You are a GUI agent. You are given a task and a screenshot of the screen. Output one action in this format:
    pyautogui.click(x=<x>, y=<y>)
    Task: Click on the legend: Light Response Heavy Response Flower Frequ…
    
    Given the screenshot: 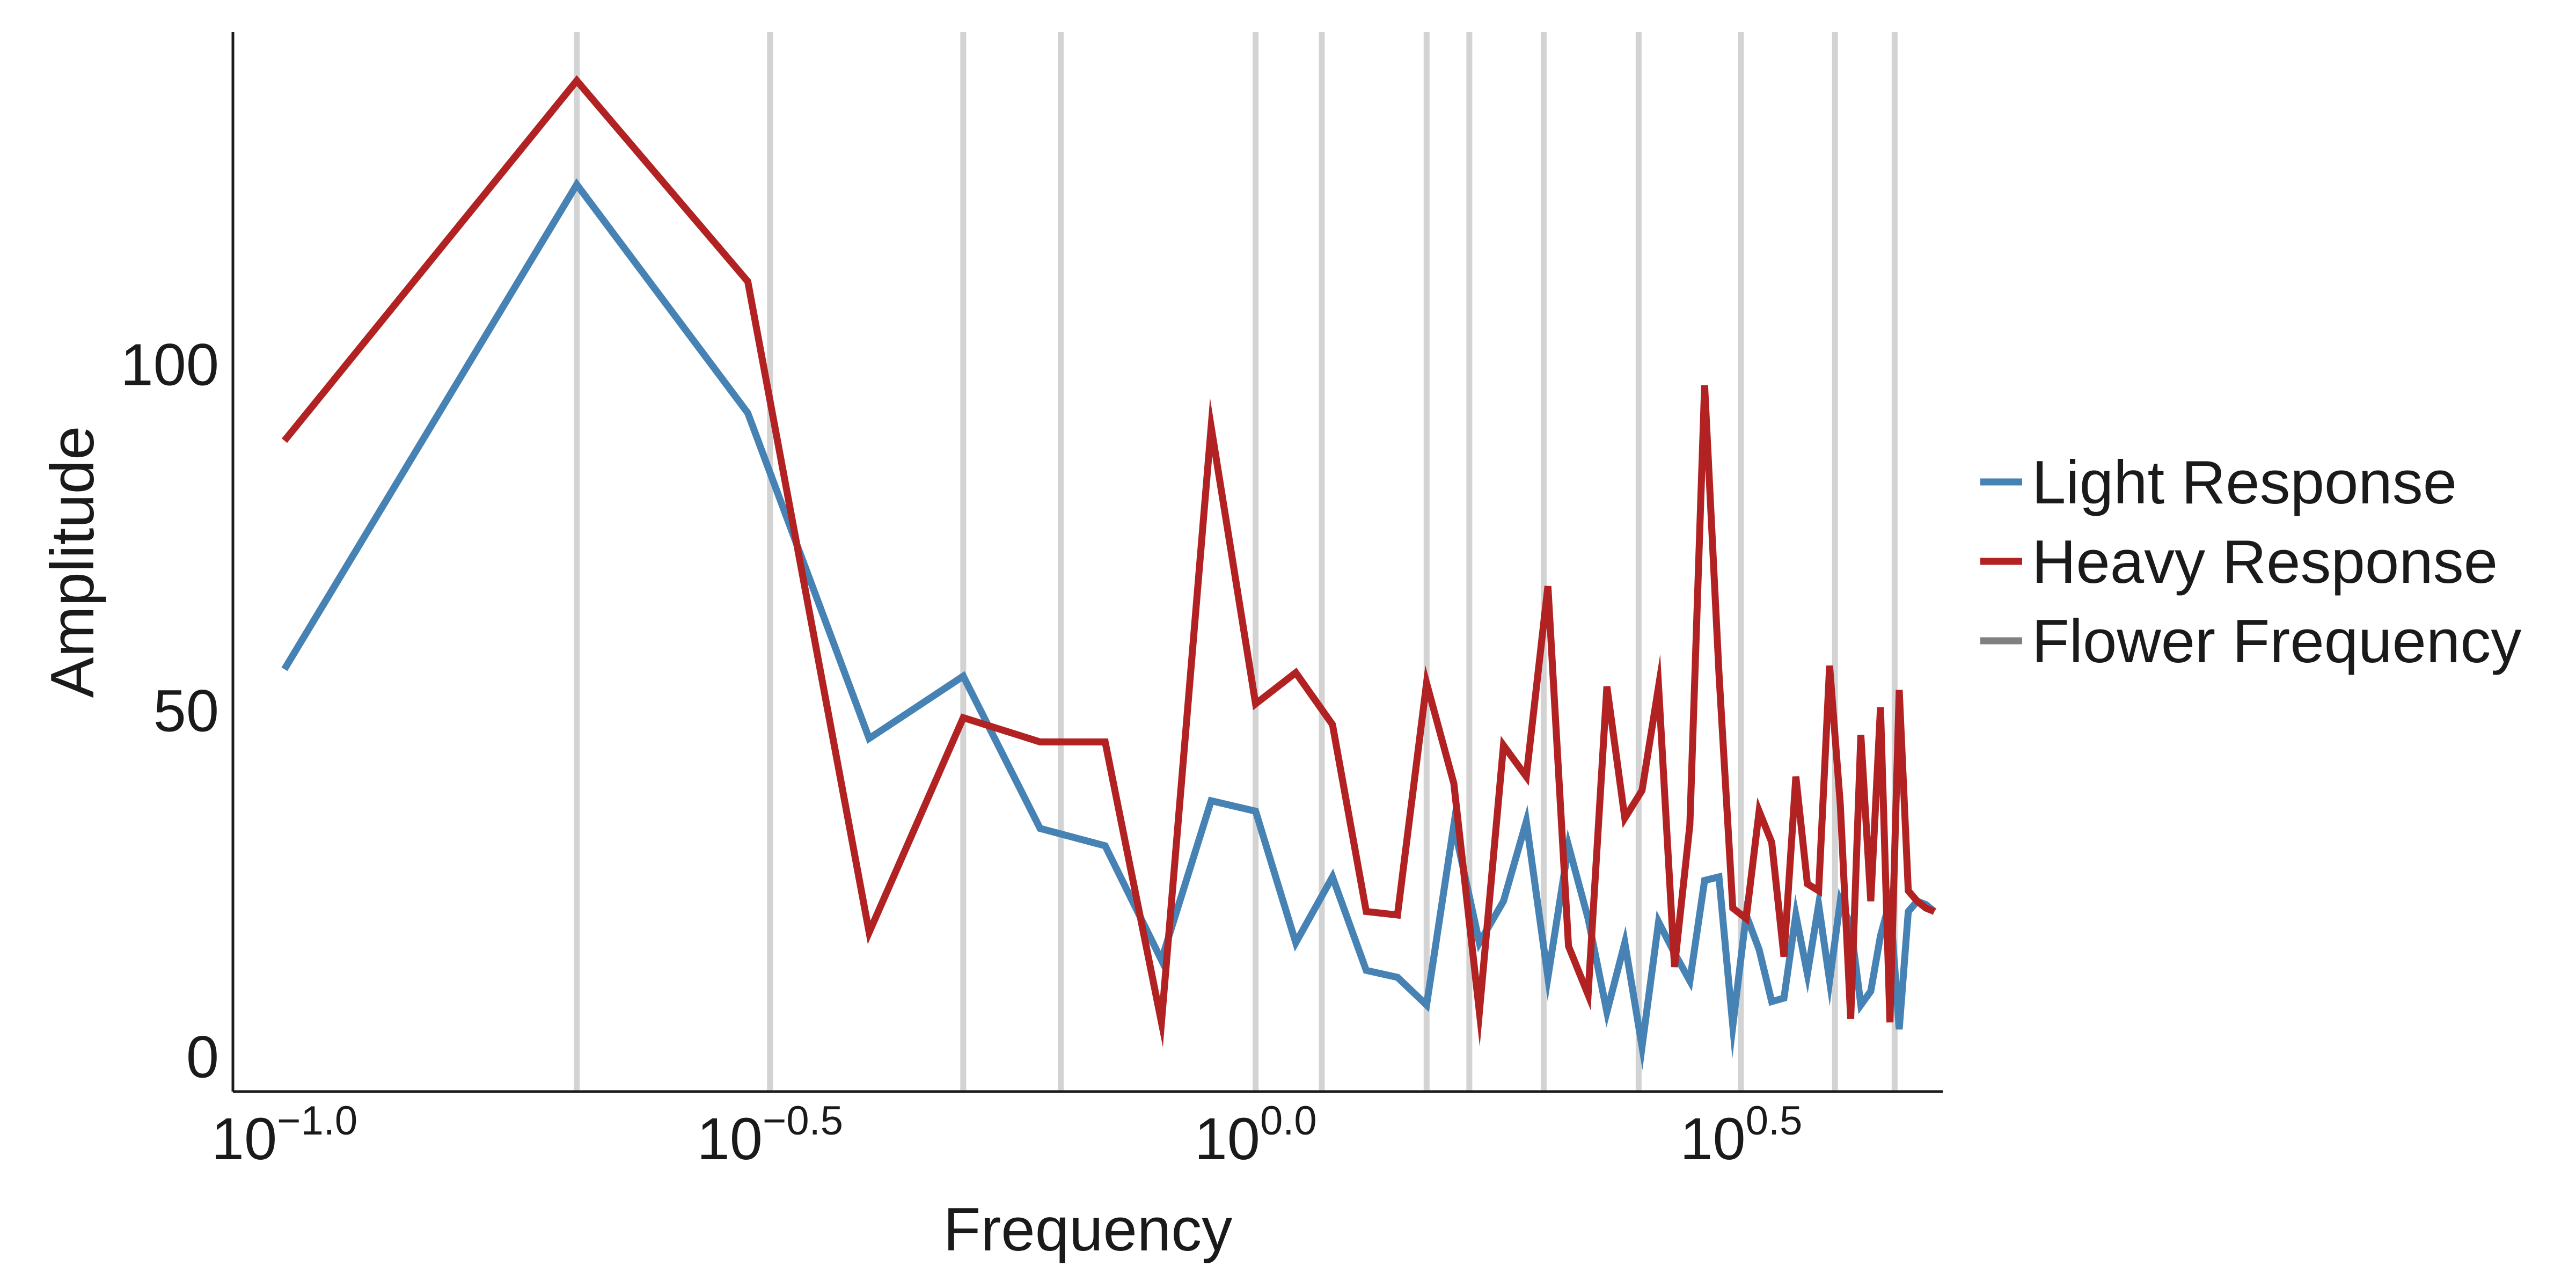 What is the action you would take?
    pyautogui.click(x=2250, y=562)
    